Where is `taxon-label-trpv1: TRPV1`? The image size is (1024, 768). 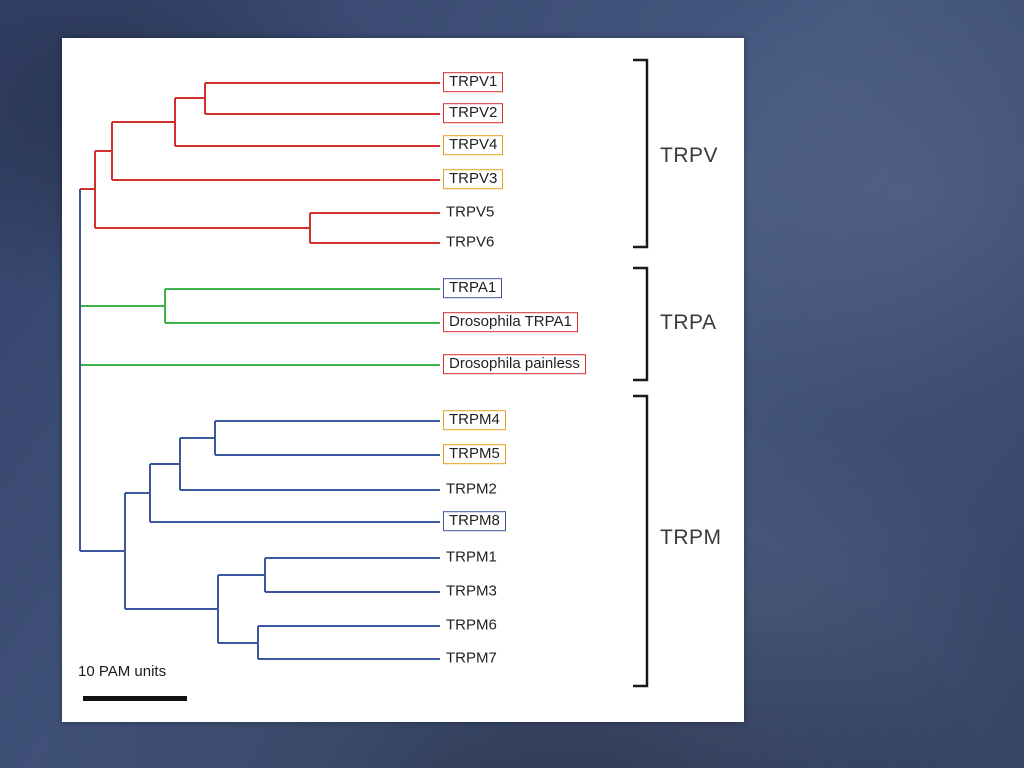 taxon-label-trpv1: TRPV1 is located at coordinates (473, 82).